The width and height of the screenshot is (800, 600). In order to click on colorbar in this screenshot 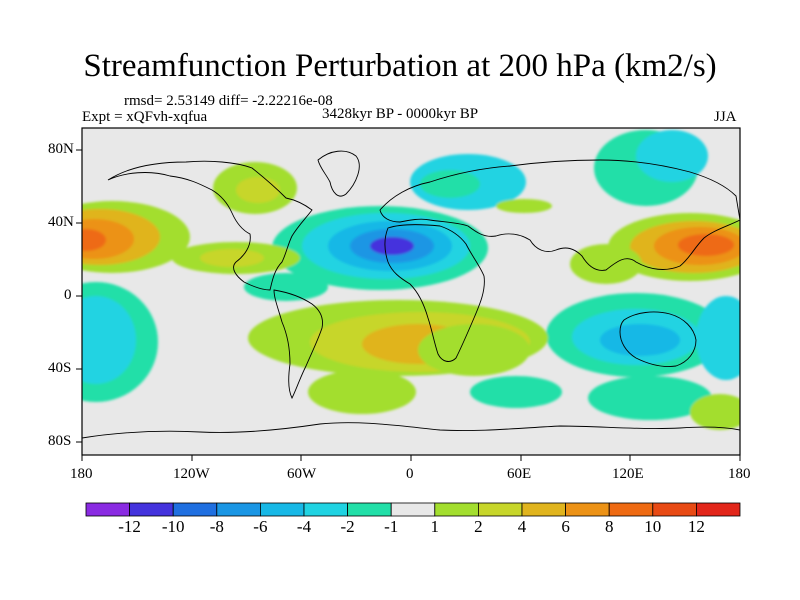, I will do `click(413, 509)`.